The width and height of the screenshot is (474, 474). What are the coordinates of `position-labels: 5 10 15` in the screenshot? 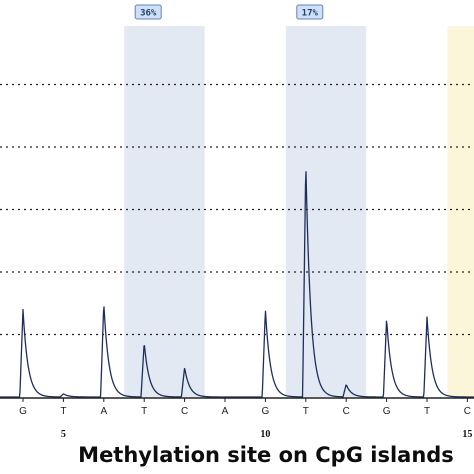 It's located at (266, 434).